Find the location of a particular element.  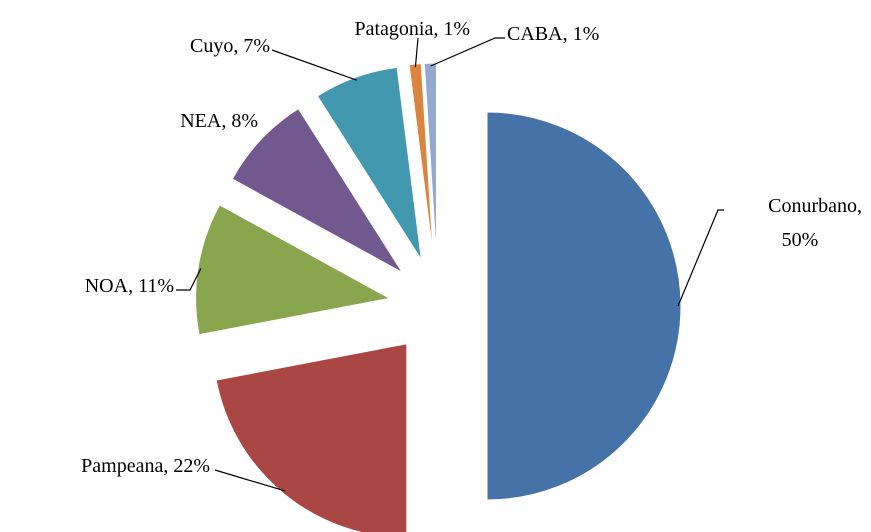

label-category: CABA is located at coordinates (535, 34).